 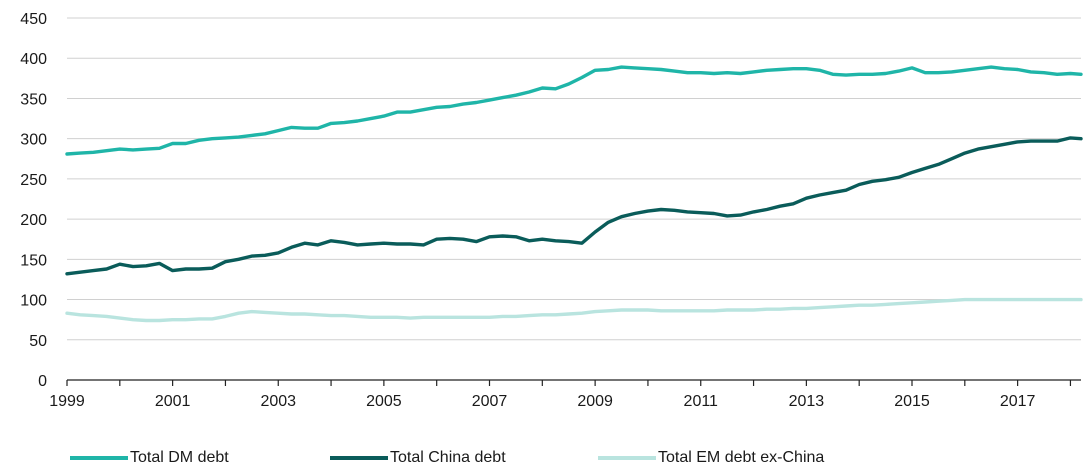 I want to click on legend-item-total-dm-debt: Total DM debt, so click(x=149, y=458).